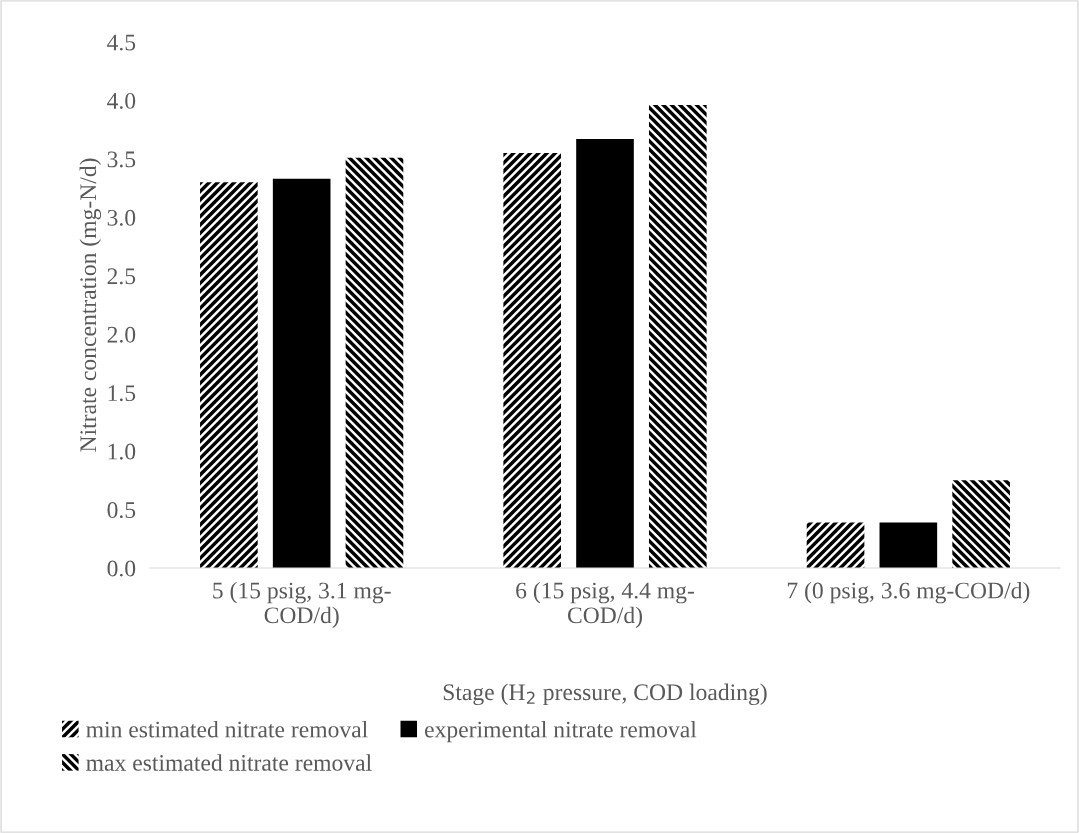 This screenshot has height=833, width=1079. I want to click on x-tick-label: 7 (0 psig, 3.6 mg-COD/d), so click(908, 592).